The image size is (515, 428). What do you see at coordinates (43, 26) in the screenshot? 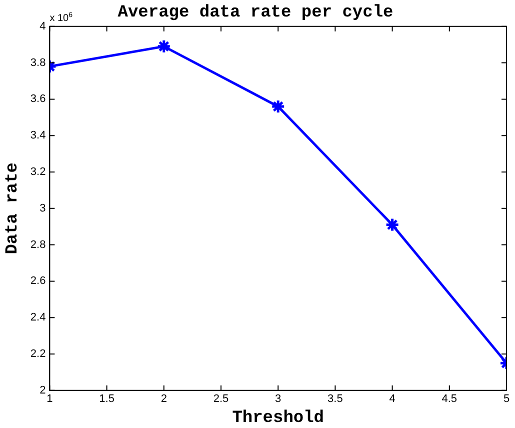
I see `y-tick-label: 4` at bounding box center [43, 26].